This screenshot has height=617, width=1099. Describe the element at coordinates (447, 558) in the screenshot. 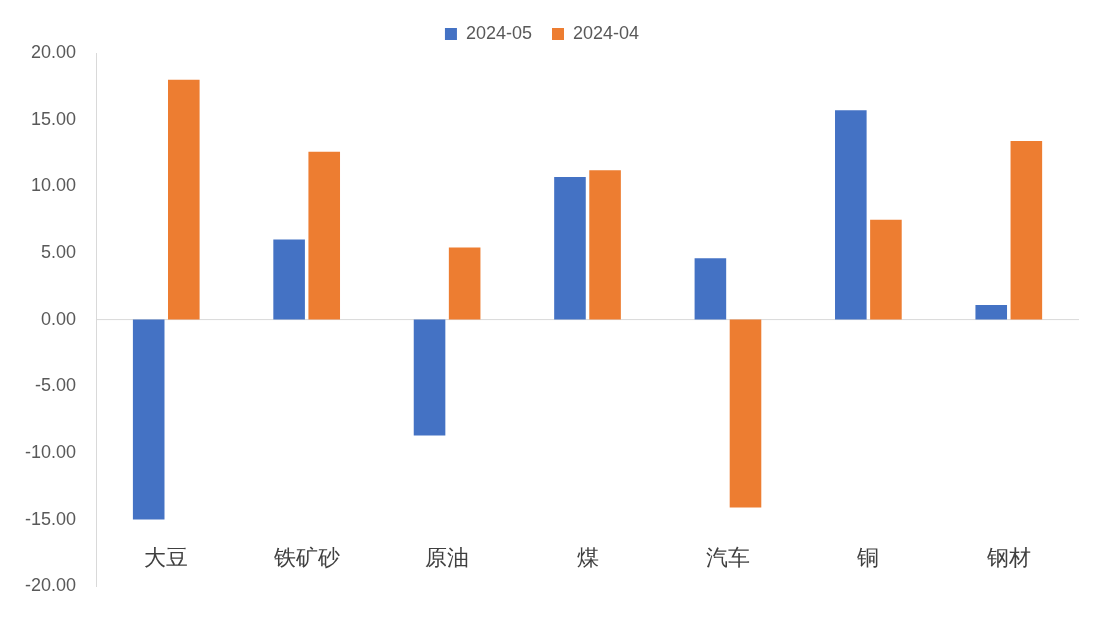

I see `x-tick-label: 原油` at that location.